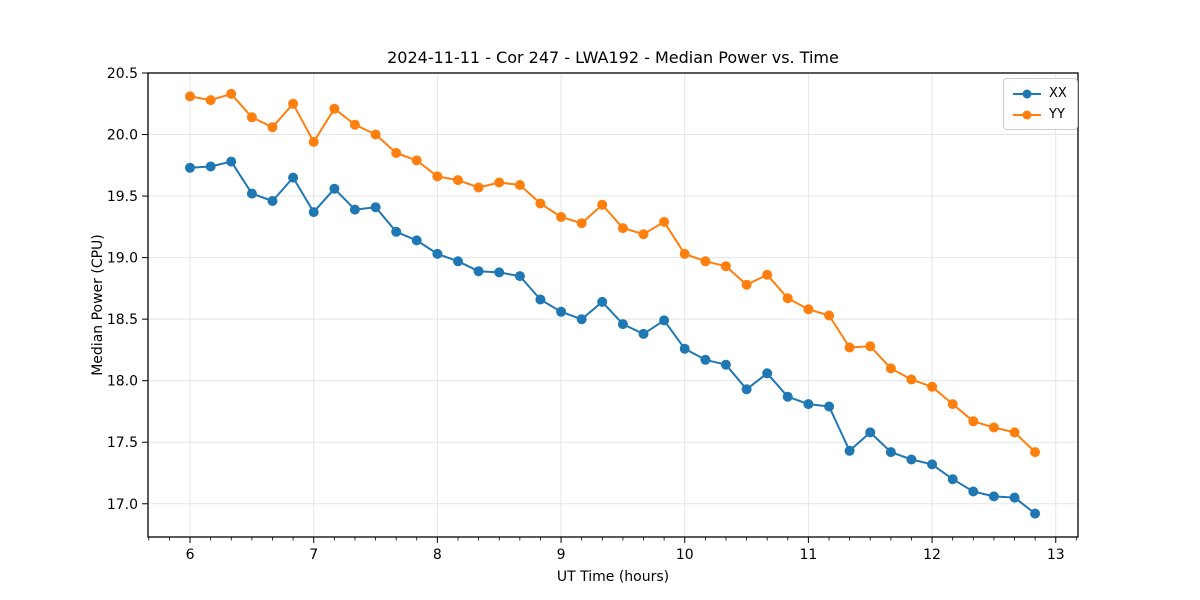 This screenshot has height=600, width=1200. Describe the element at coordinates (122, 197) in the screenshot. I see `y-tick-label: 19.5` at that location.